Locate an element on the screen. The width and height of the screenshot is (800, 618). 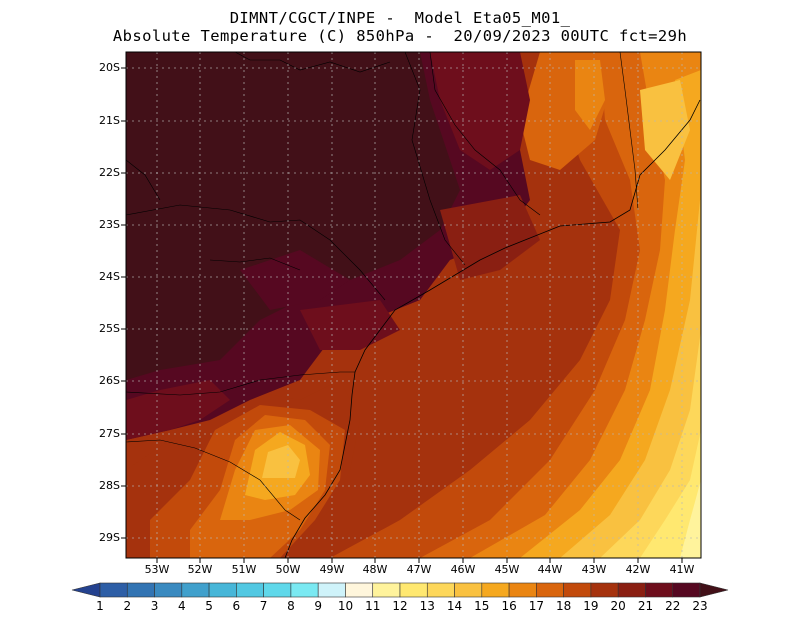
latitude-label: 22S is located at coordinates (109, 172).